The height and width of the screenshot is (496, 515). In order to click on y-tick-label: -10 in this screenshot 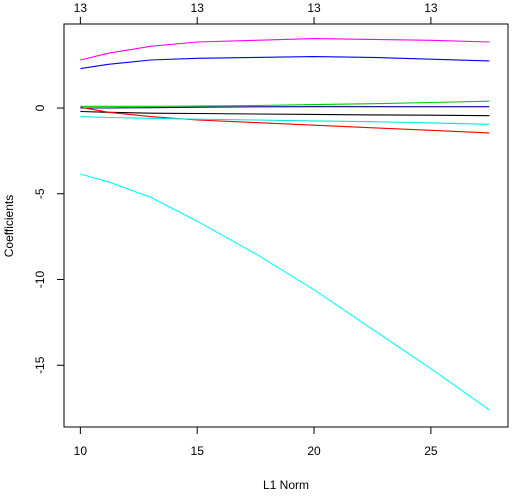, I will do `click(40, 280)`.